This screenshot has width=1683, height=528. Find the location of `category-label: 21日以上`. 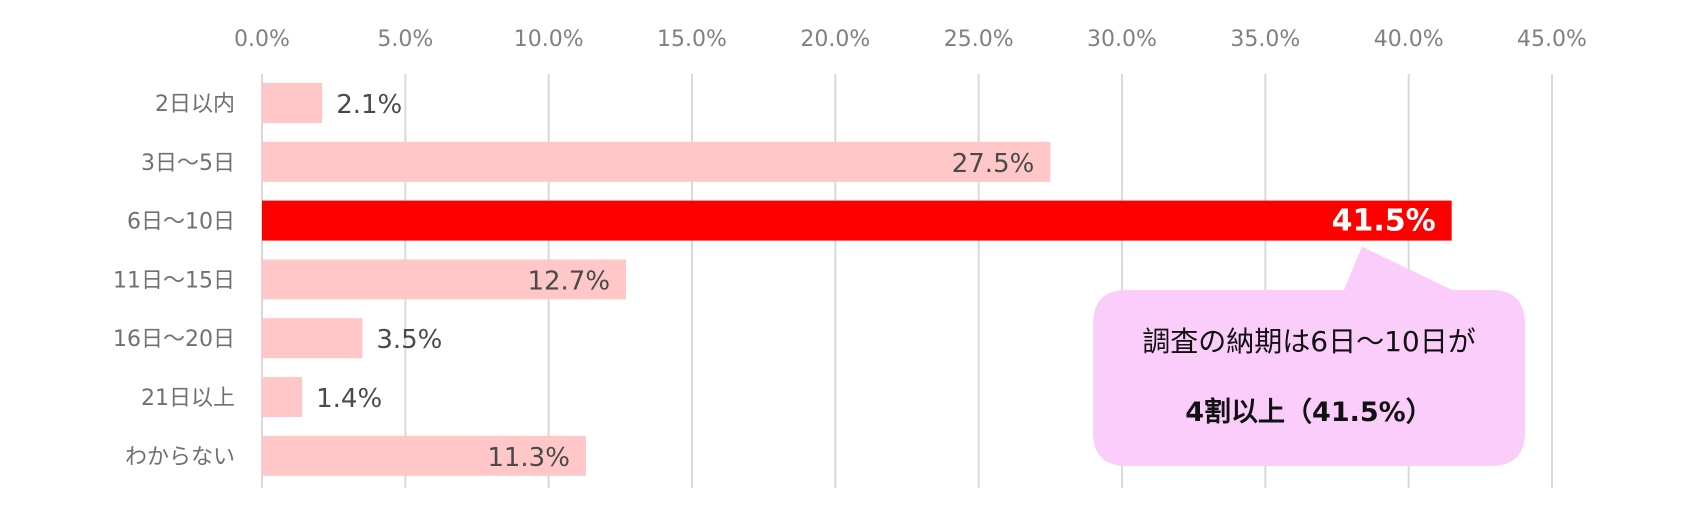

category-label: 21日以上 is located at coordinates (188, 398).